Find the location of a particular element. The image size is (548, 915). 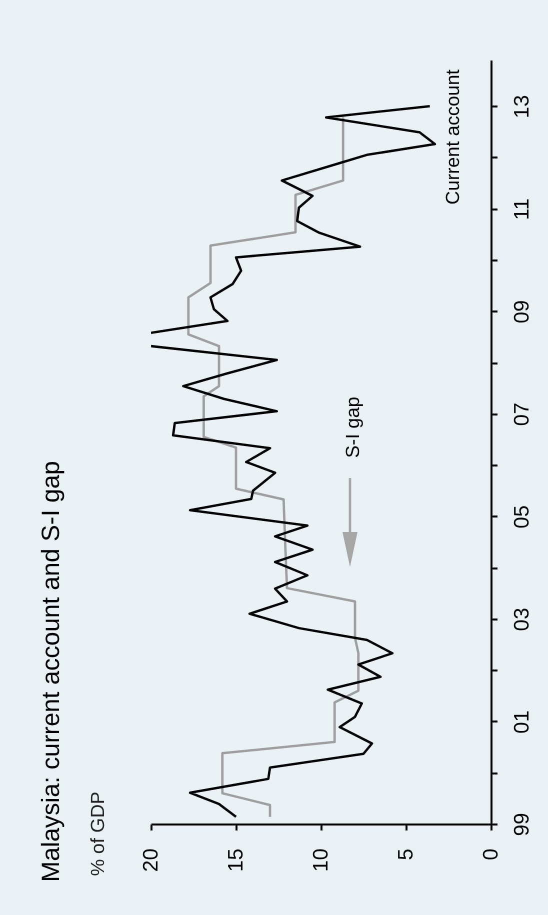

x-tick-label: 20 is located at coordinates (151, 860).